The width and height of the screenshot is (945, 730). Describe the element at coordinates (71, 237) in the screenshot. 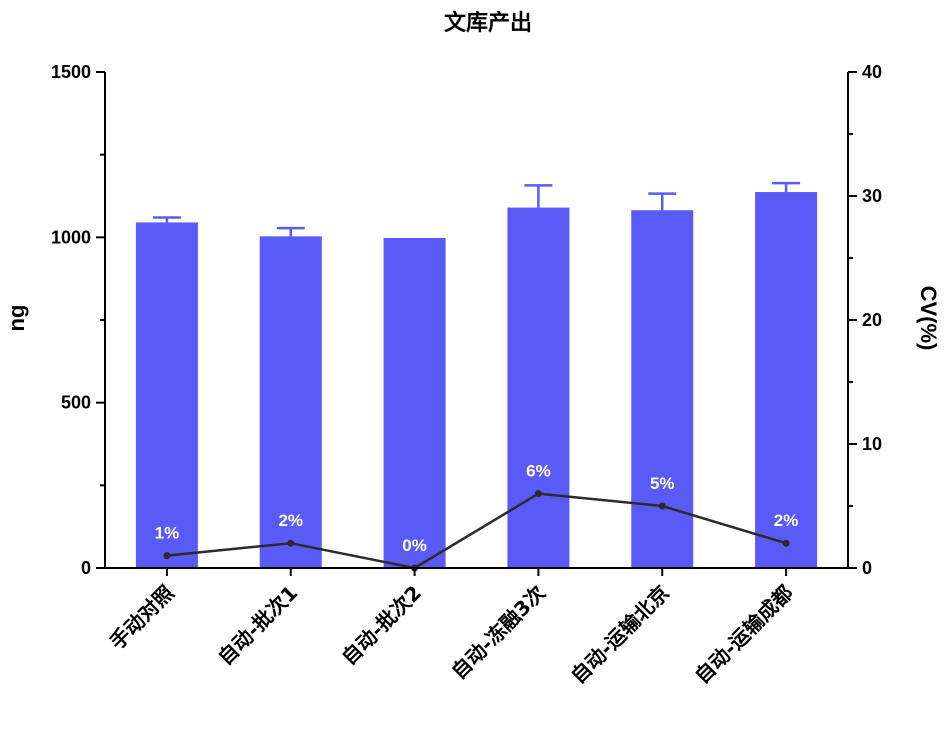

I see `y-tick-label-3: 1000` at that location.